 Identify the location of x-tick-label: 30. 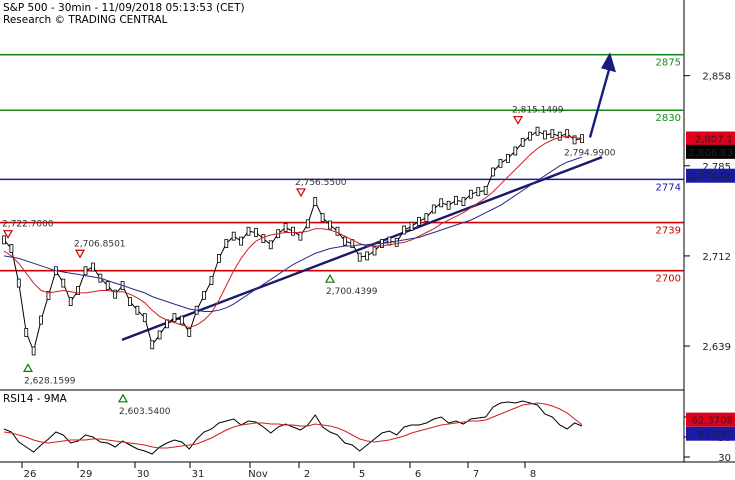
(143, 474).